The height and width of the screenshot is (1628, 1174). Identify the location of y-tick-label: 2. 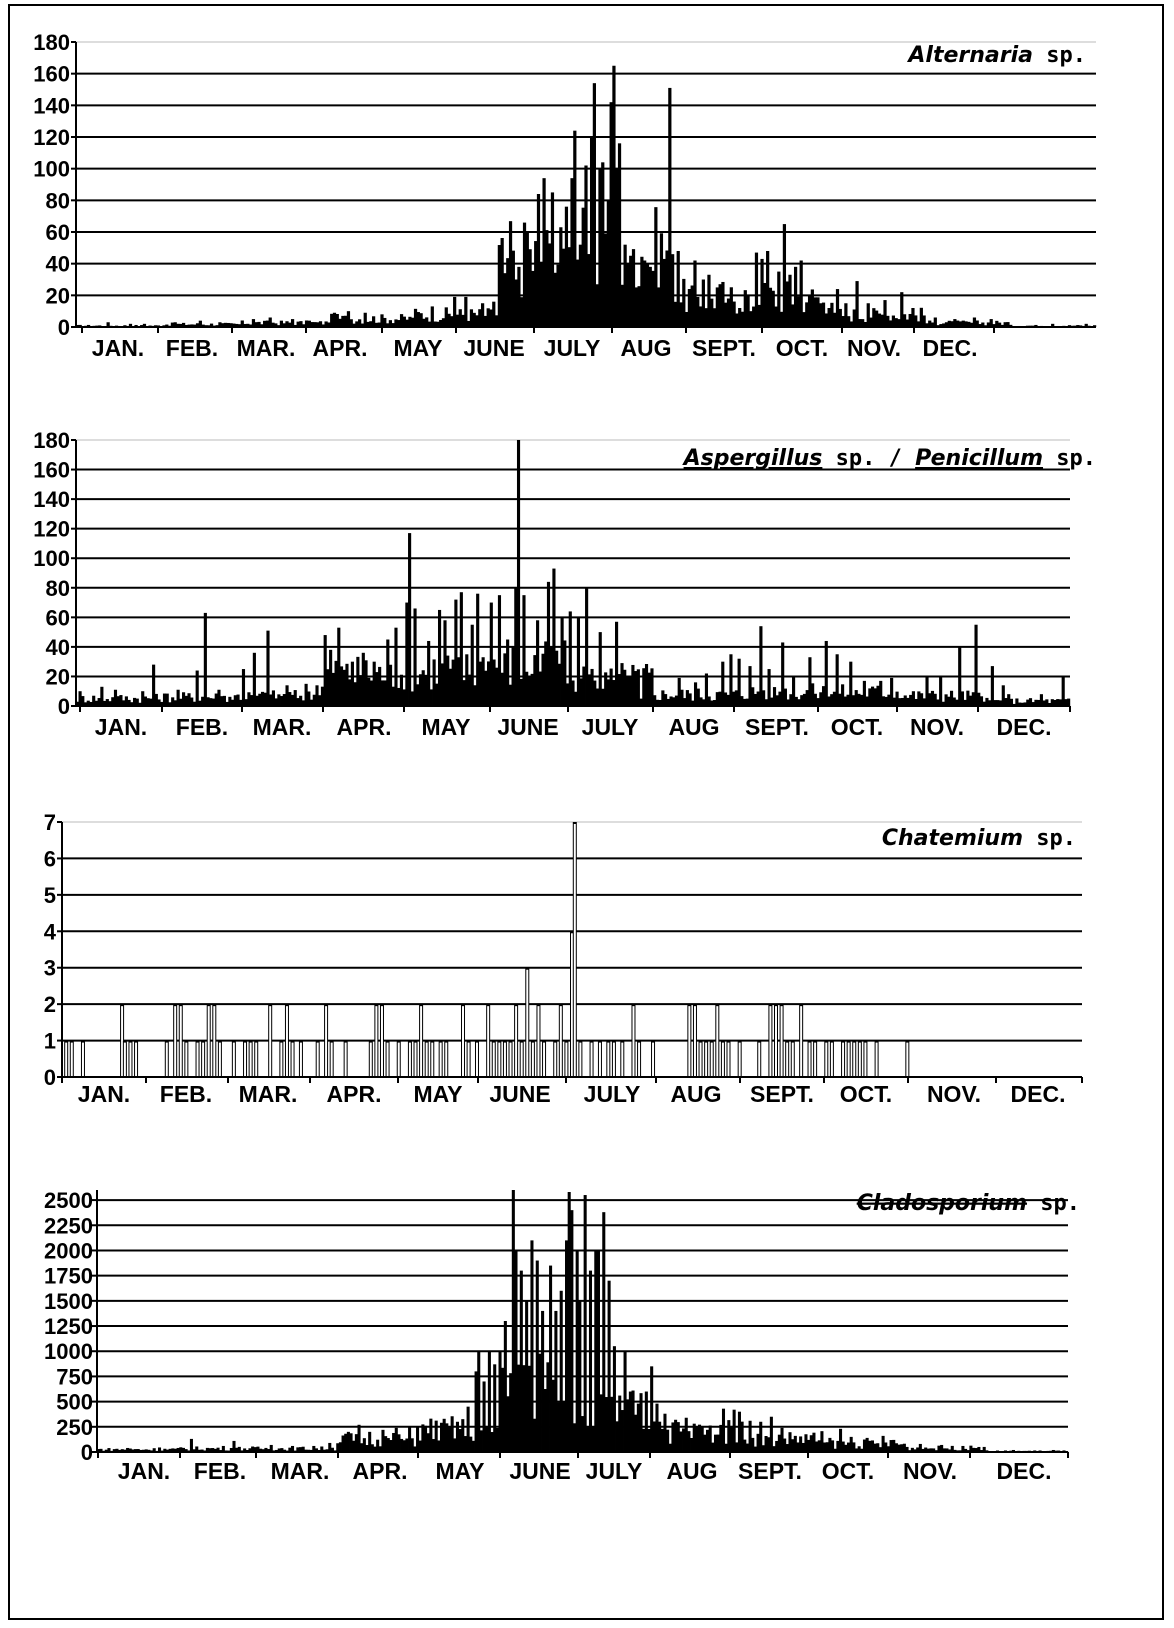
(50, 1004).